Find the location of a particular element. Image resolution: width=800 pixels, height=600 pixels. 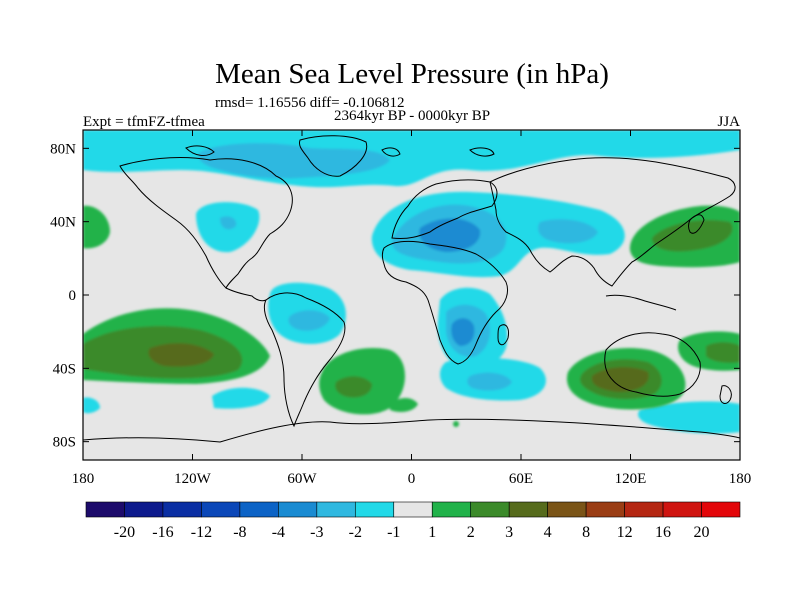

contour-southwest-low is located at coordinates (91, 405).